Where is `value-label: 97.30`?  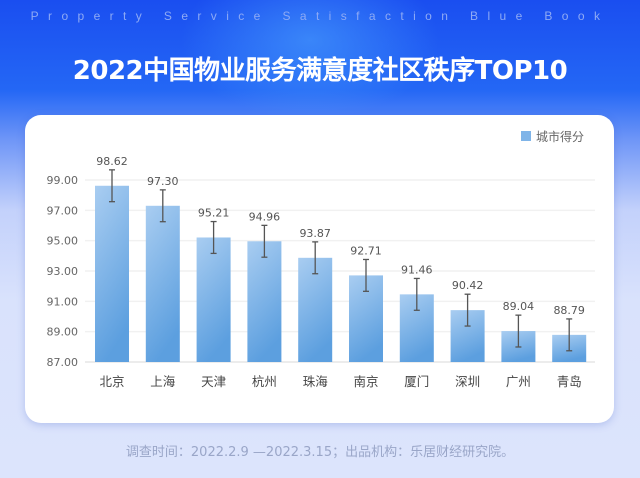
value-label: 97.30 is located at coordinates (163, 181).